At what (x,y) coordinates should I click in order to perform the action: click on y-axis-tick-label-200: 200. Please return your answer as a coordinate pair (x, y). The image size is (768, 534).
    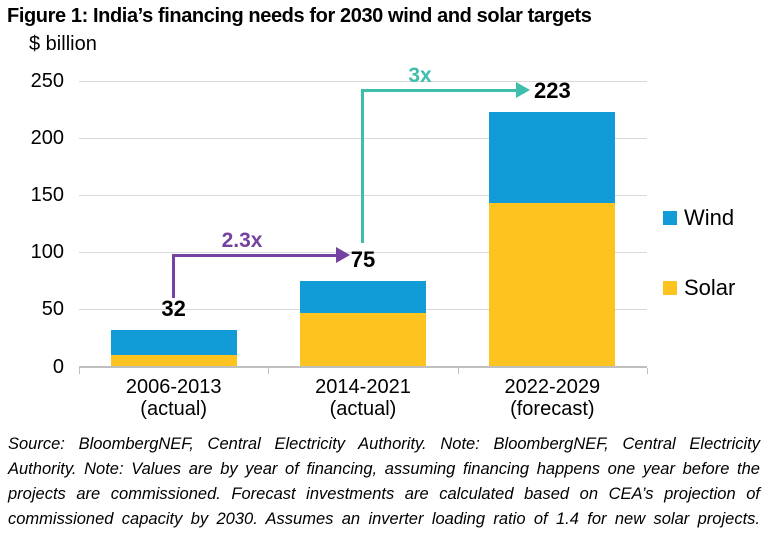
    Looking at the image, I should click on (47, 138).